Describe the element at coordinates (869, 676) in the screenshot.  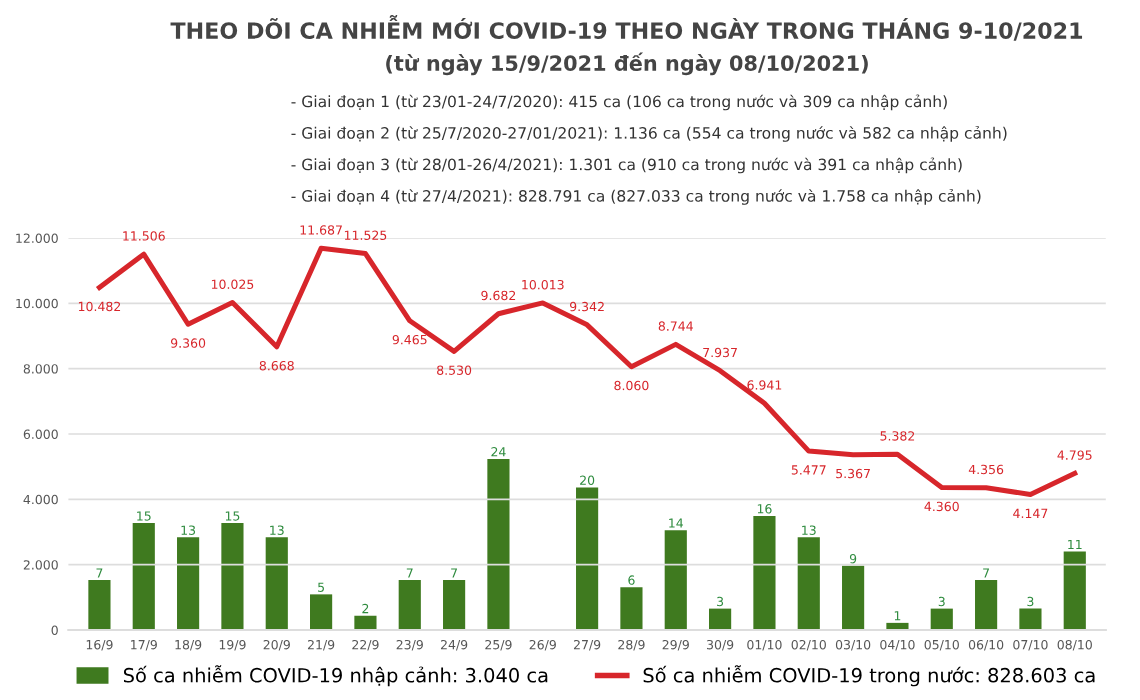
I see `legend-label: Số ca nhiễm COVID-19 trong nước: 828.603 ca` at that location.